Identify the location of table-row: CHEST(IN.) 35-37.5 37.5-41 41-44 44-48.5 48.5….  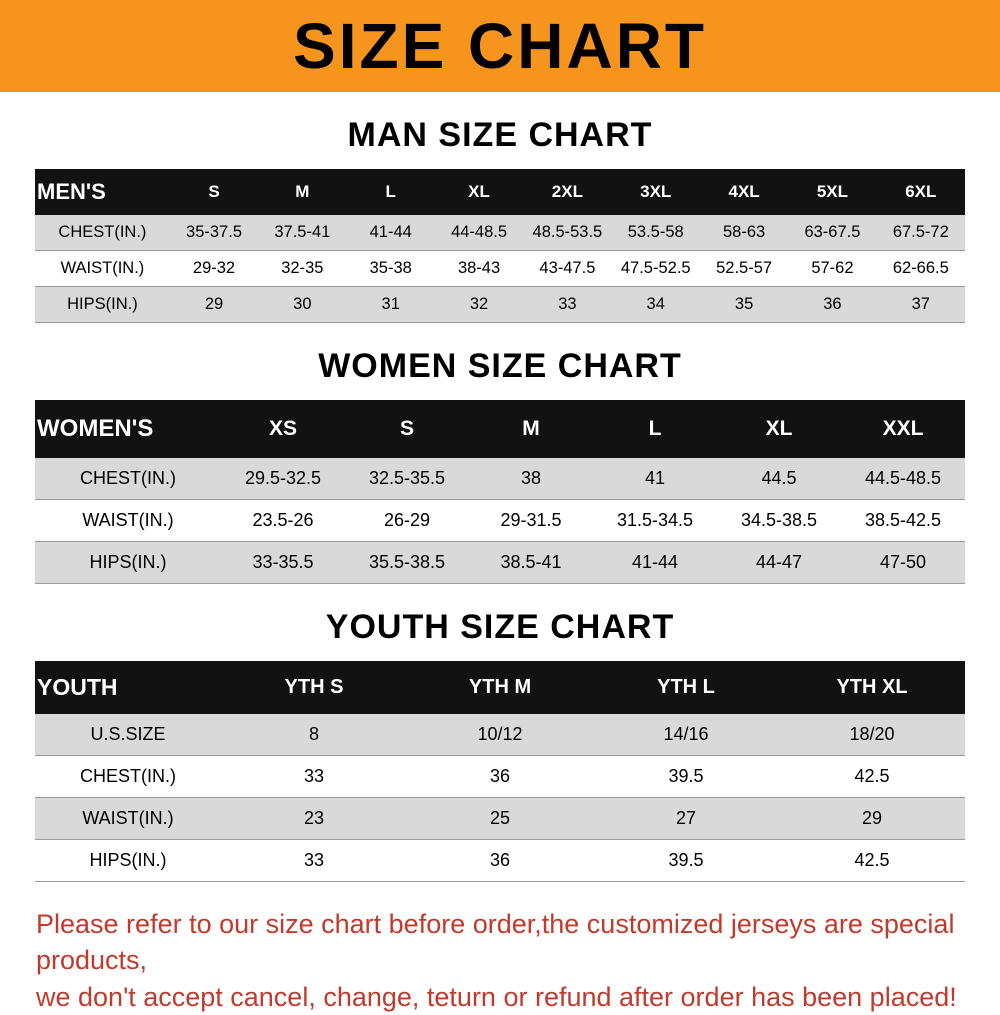
(500, 233).